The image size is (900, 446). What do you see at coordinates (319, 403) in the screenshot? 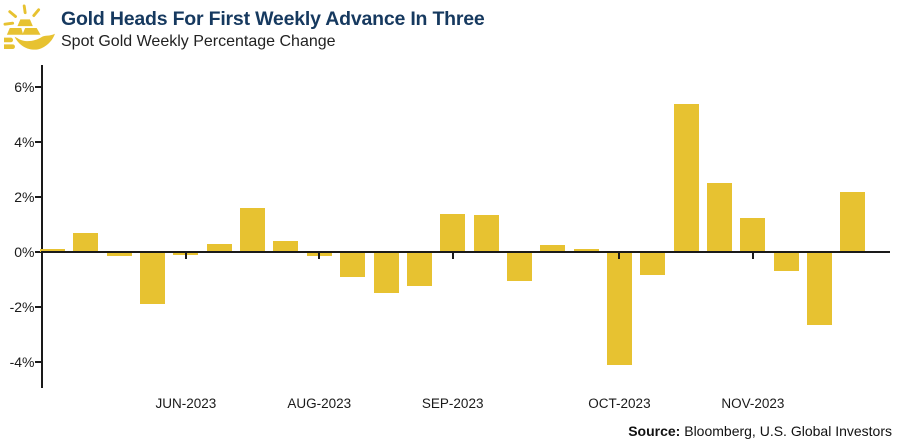
I see `x-tick-label: AUG-2023` at bounding box center [319, 403].